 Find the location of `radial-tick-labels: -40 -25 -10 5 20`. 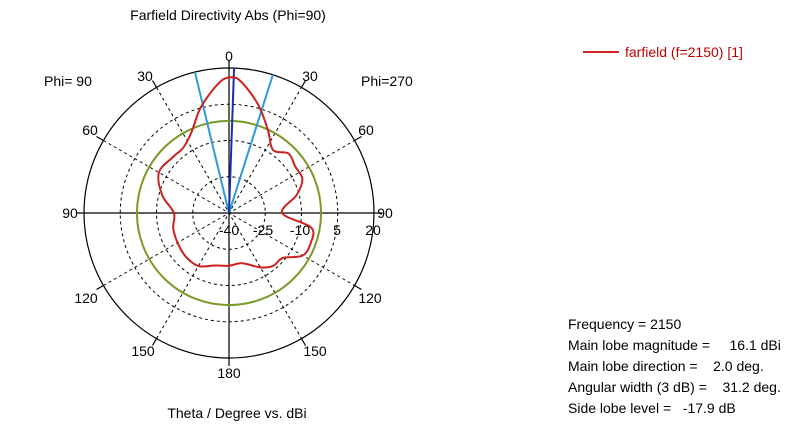

radial-tick-labels: -40 -25 -10 5 20 is located at coordinates (300, 230).